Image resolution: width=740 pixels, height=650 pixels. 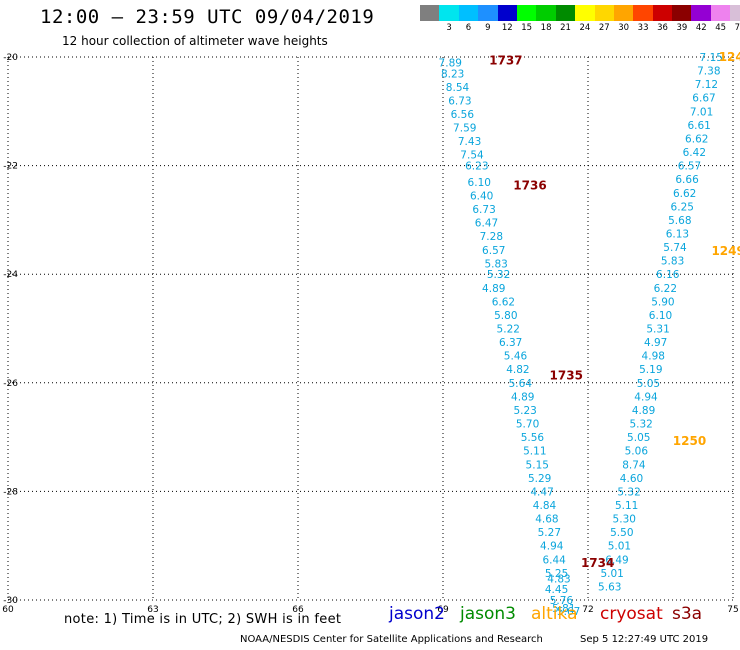 What do you see at coordinates (298, 610) in the screenshot?
I see `x-tick-label: 66` at bounding box center [298, 610].